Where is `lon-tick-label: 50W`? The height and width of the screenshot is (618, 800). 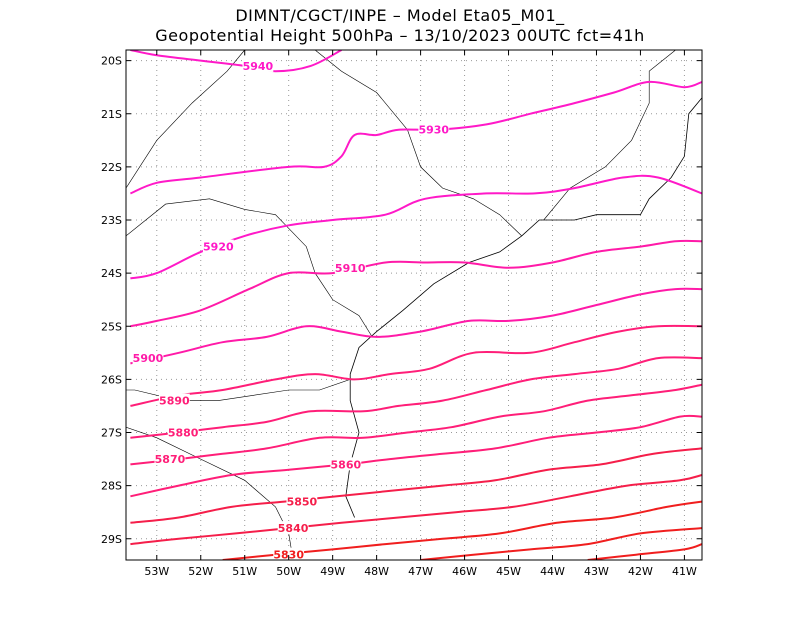
lon-tick-label: 50W is located at coordinates (288, 571).